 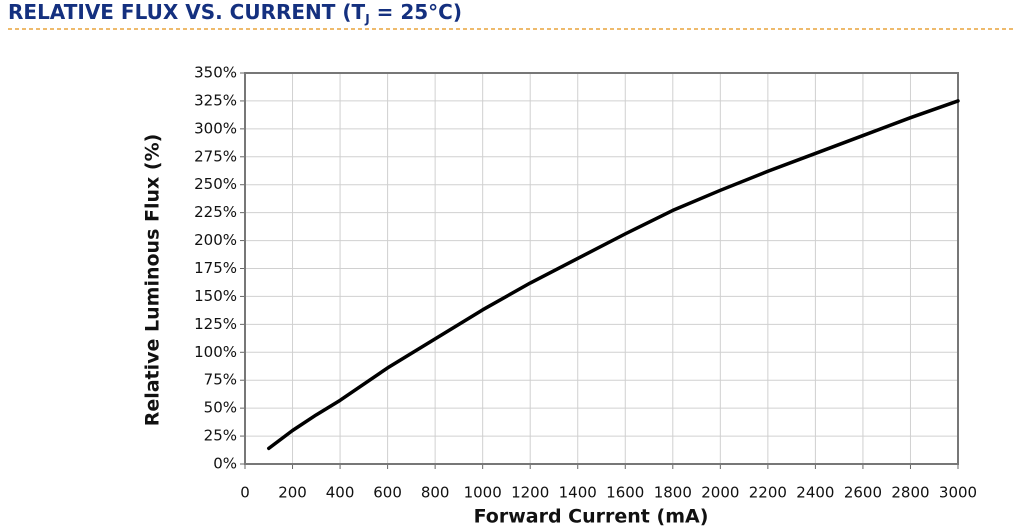 I want to click on x-tick-label: 800, so click(x=435, y=493).